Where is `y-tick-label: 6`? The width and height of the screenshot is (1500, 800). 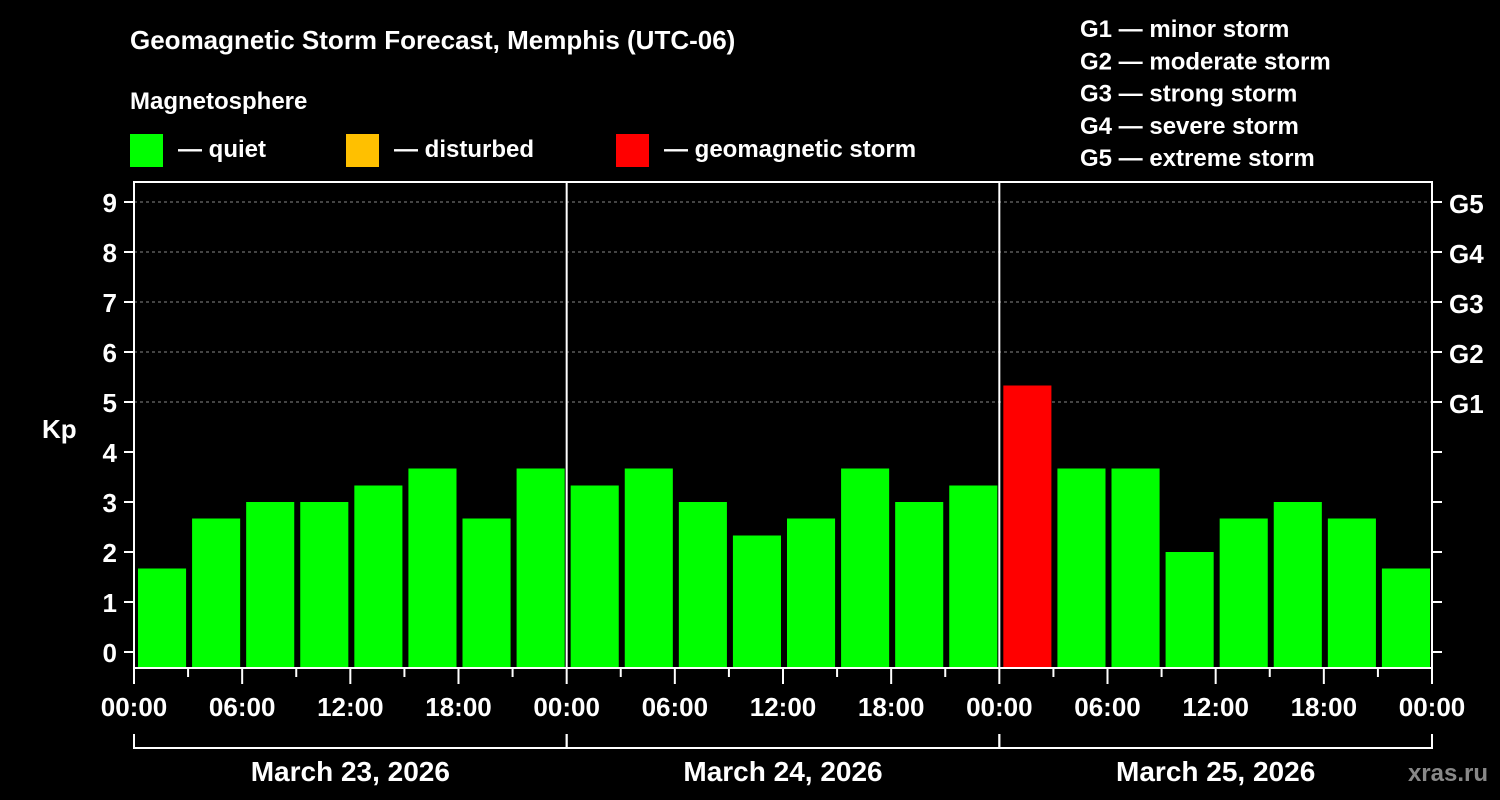 y-tick-label: 6 is located at coordinates (110, 353).